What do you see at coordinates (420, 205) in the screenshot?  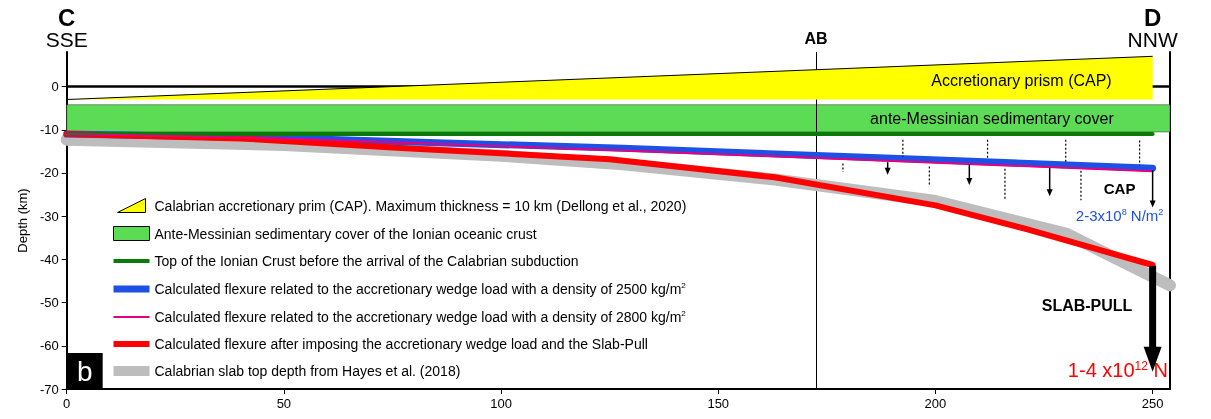 I see `legend-label: Calabrian accretionary prim (CAP). Maximum thickness = 10 km (Dellong et al., 2020)` at bounding box center [420, 205].